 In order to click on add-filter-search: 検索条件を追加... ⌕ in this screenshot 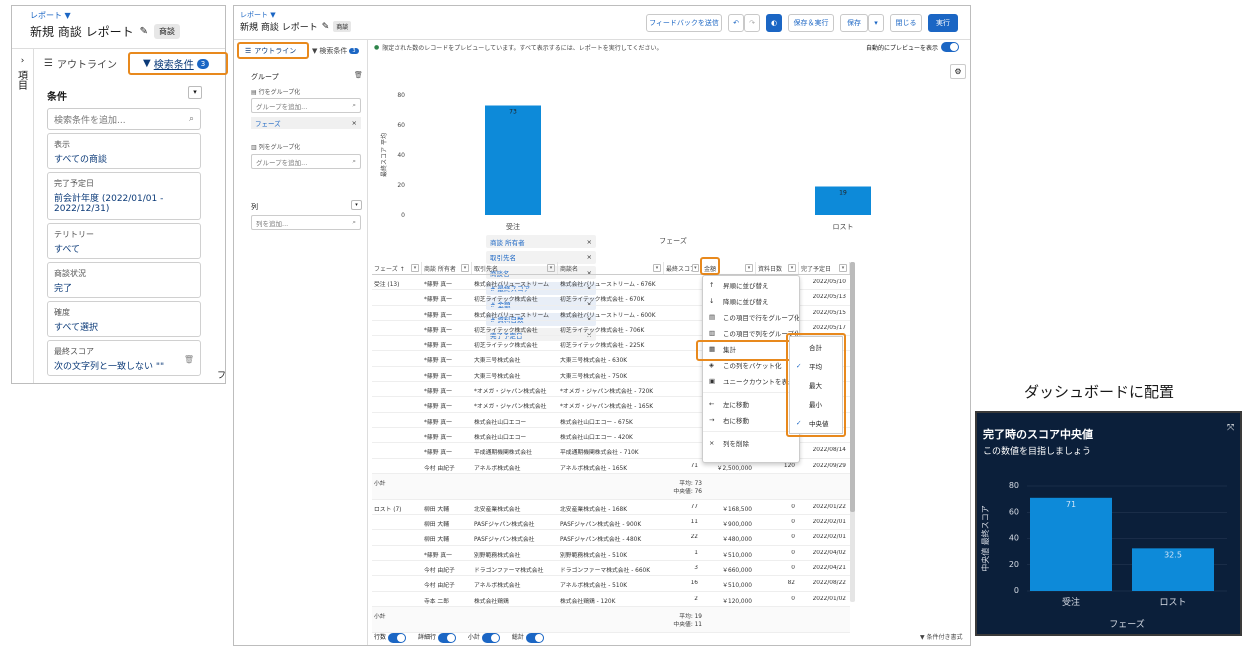, I will do `click(124, 119)`.